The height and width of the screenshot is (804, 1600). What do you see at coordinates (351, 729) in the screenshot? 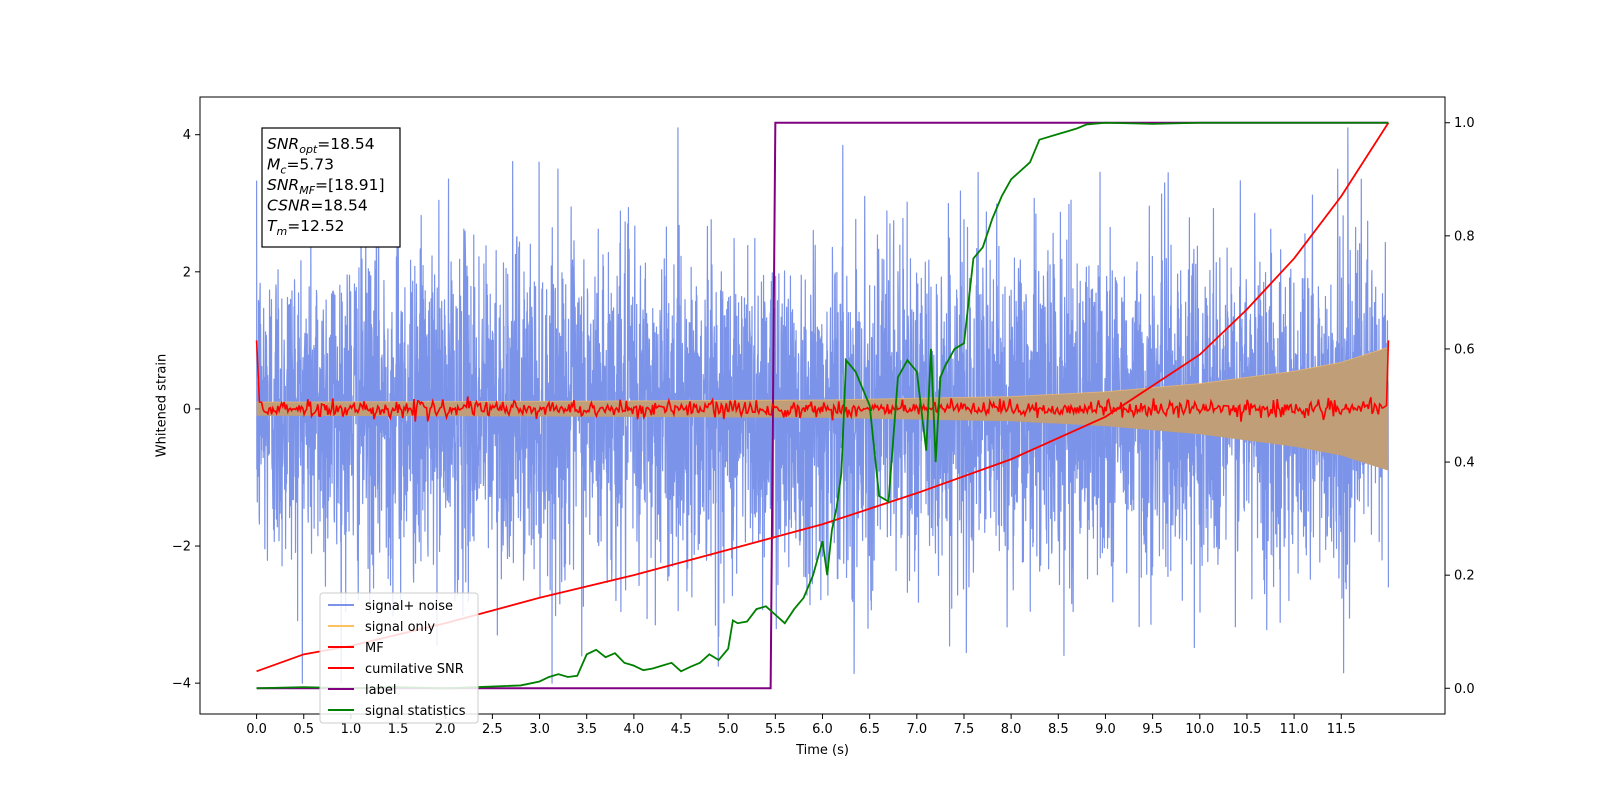
I see `x-tick-label: 1.0` at bounding box center [351, 729].